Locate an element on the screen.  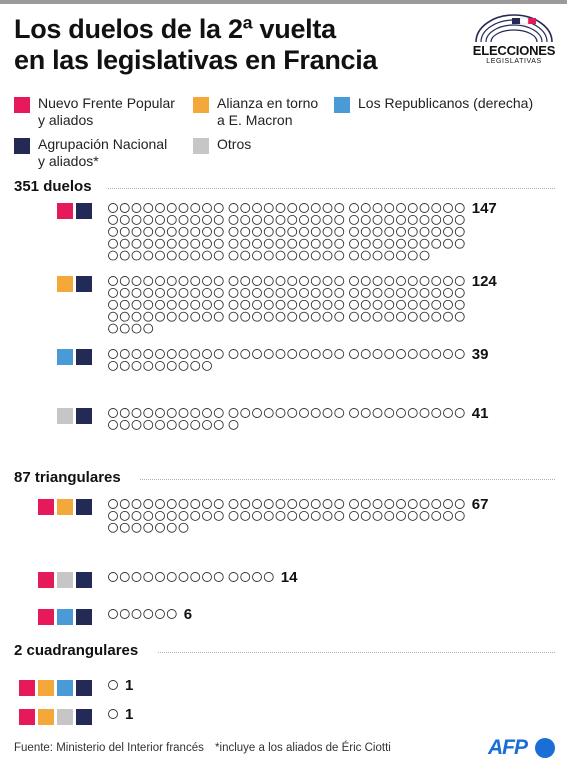
logo-subword: LEGISLATIVAS is located at coordinates (514, 61).